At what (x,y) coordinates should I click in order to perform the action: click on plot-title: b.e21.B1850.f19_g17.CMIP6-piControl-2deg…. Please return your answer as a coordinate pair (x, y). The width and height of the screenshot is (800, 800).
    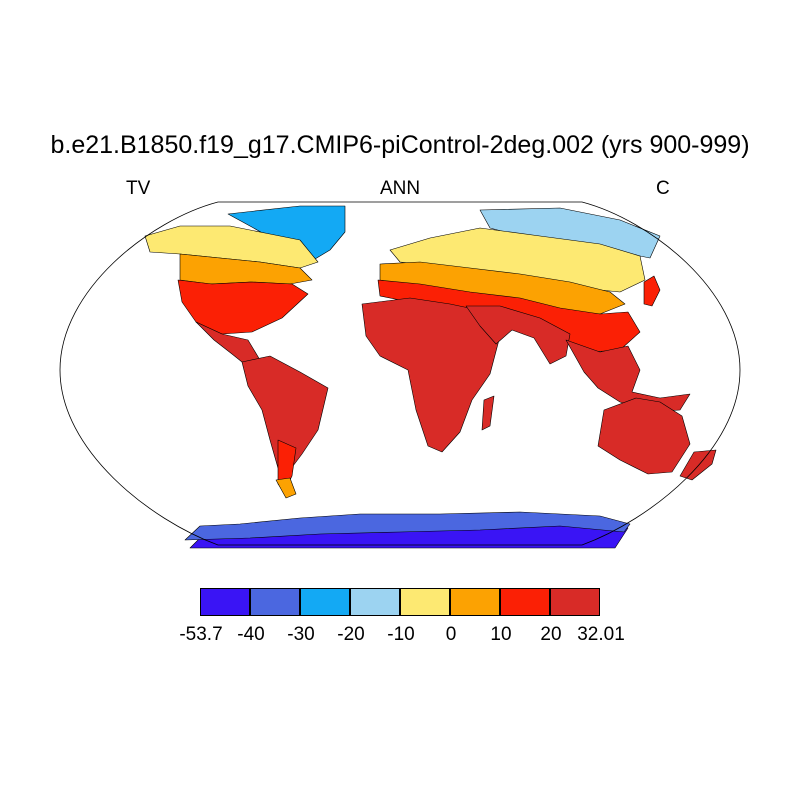
    Looking at the image, I should click on (400, 145).